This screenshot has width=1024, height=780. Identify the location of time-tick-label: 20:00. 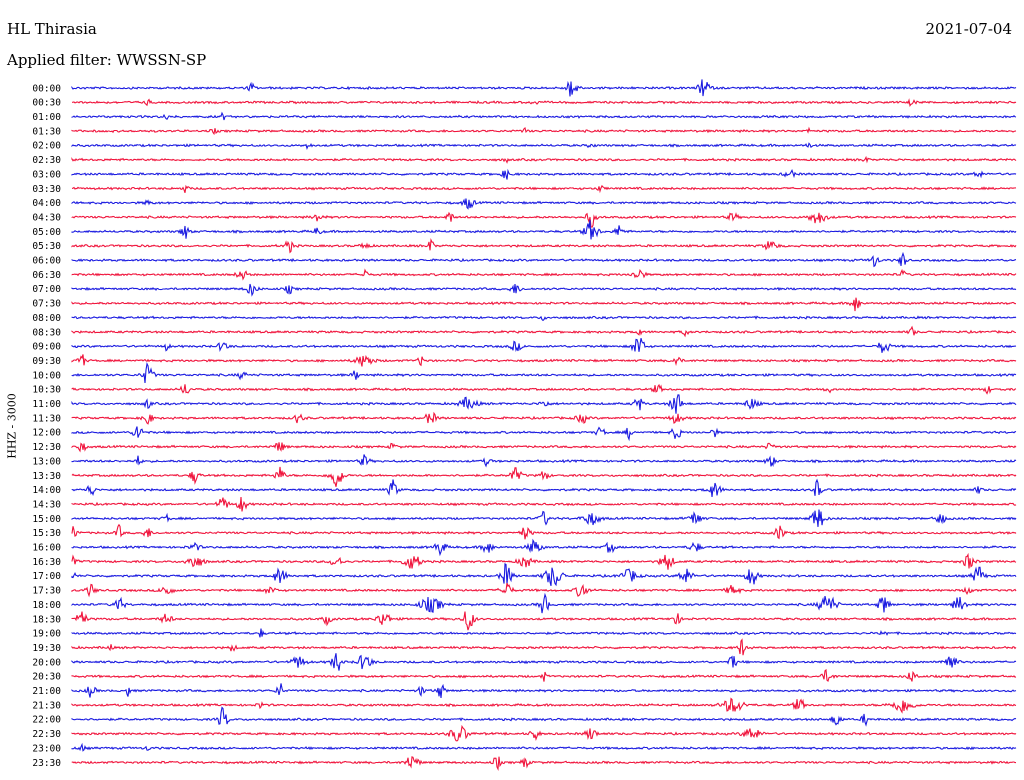
(46, 662).